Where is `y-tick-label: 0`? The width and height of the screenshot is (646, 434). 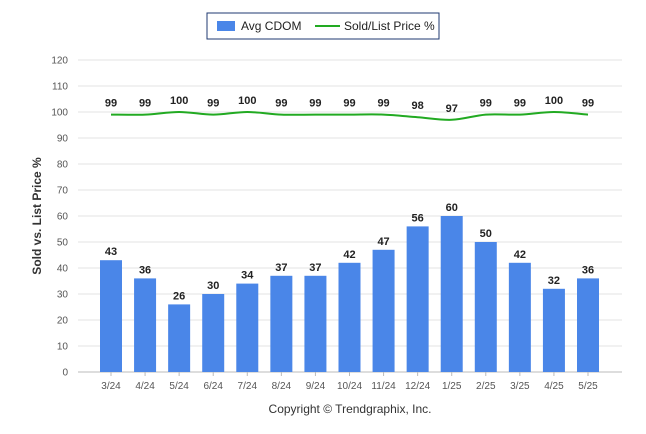 y-tick-label: 0 is located at coordinates (65, 373).